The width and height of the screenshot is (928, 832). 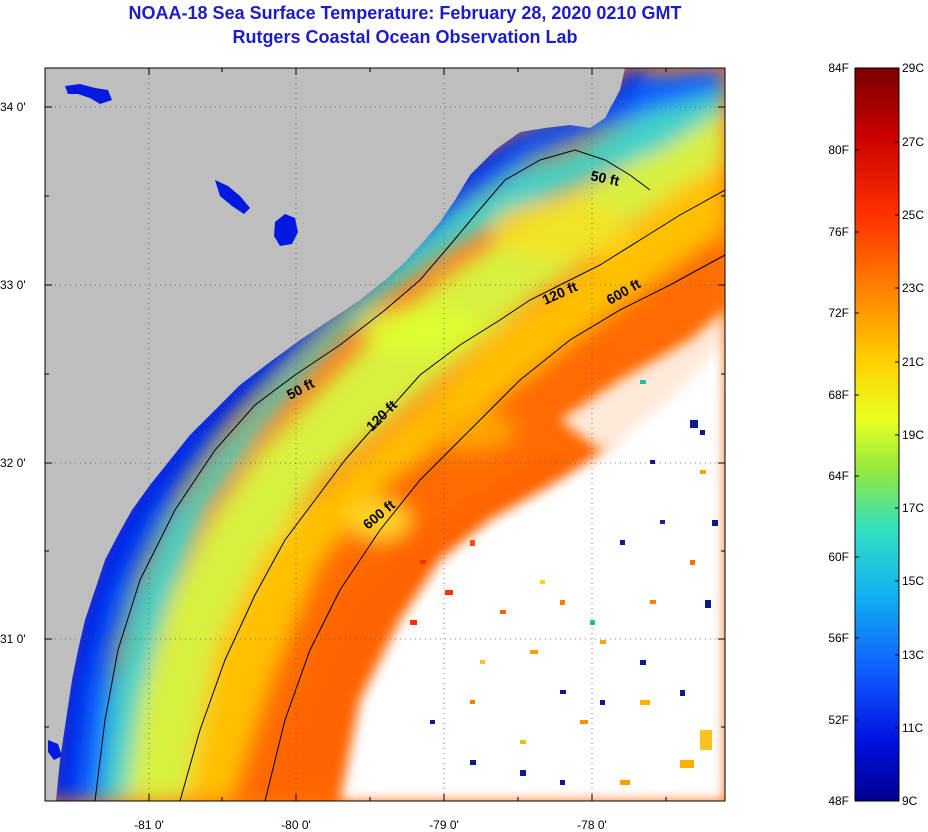 I want to click on colorbar-c-label: 23C, so click(x=913, y=288).